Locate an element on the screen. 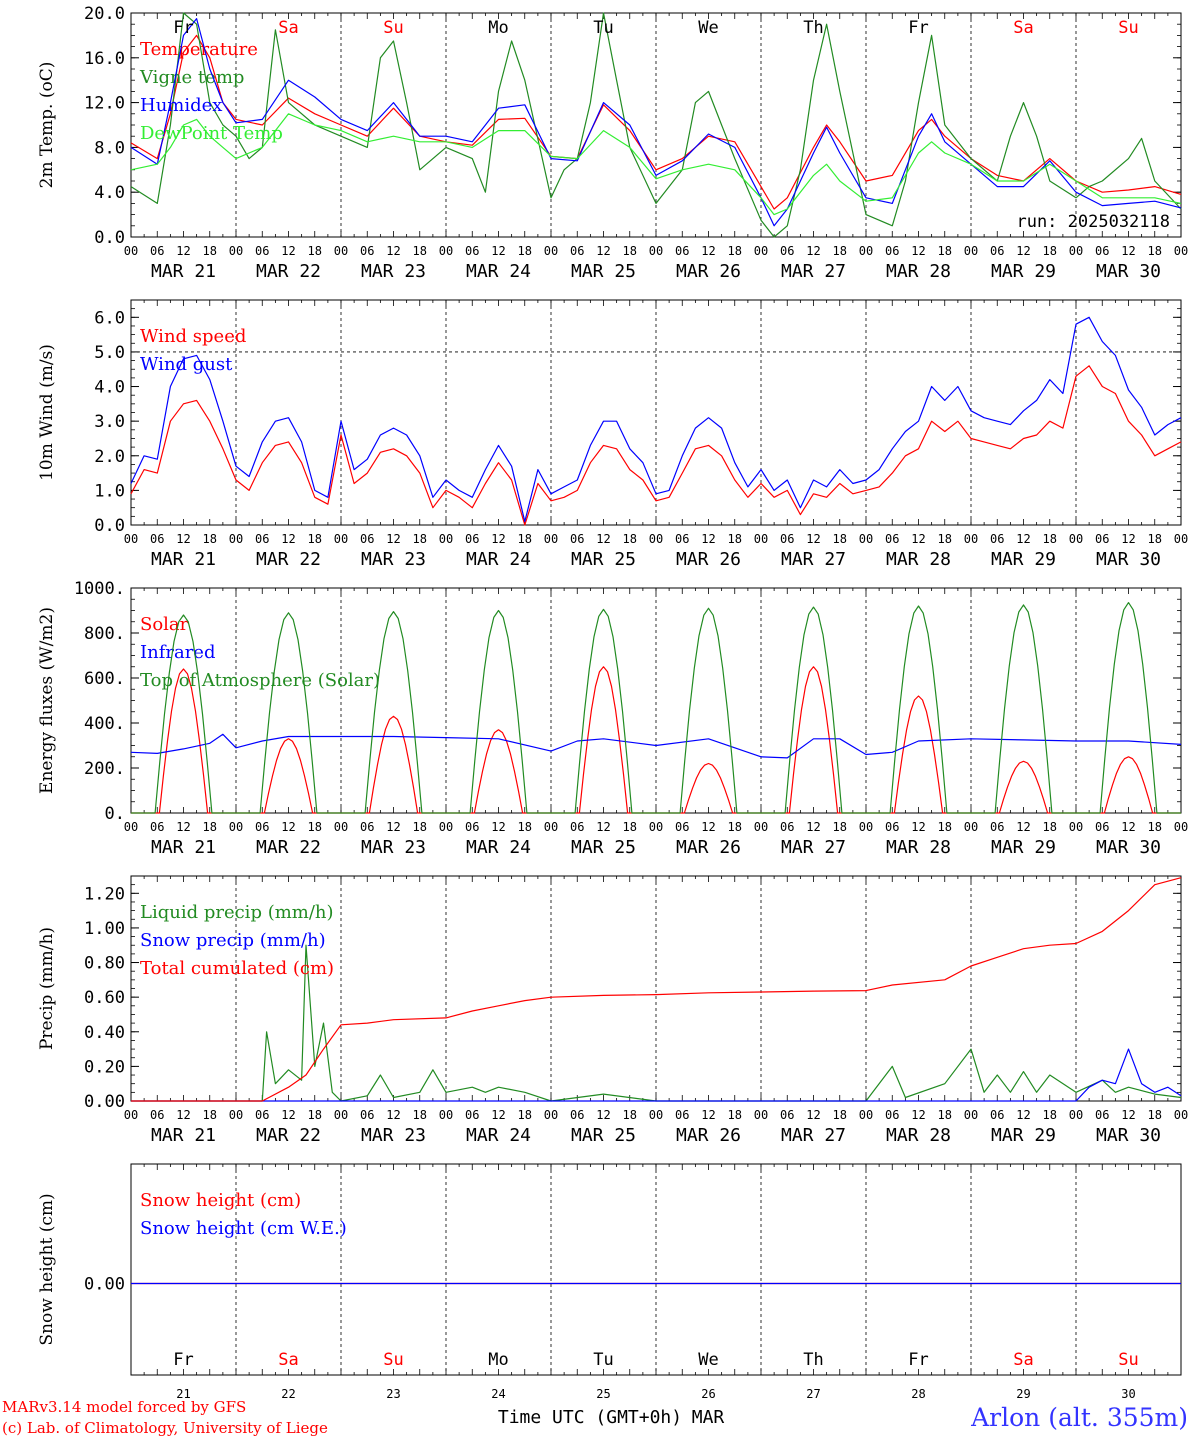 Image resolution: width=1194 pixels, height=1440 pixels. legend-entry: Snow height (cm W.E.) is located at coordinates (243, 1228).